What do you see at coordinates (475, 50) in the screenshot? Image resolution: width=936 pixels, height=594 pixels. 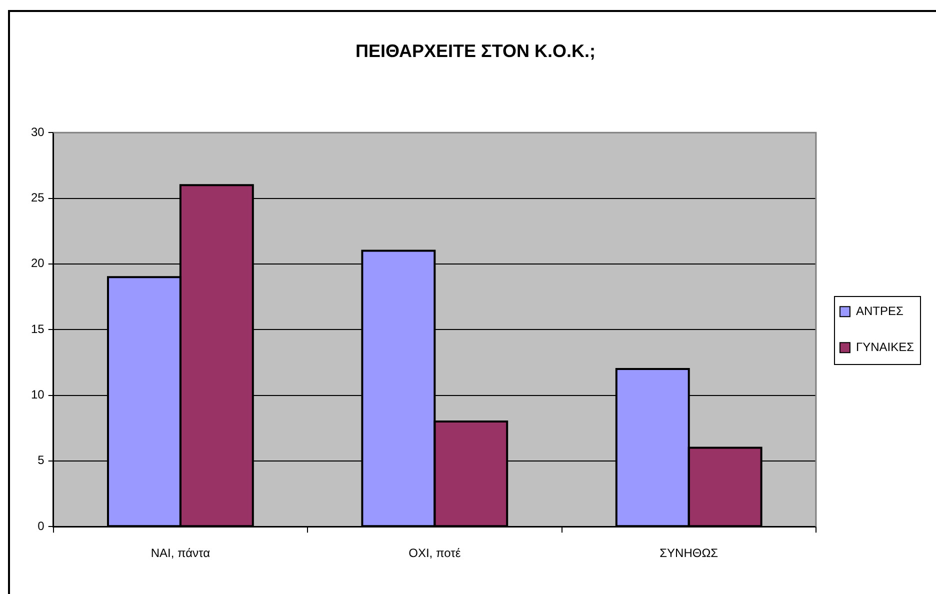 I see `chart-title: ΠΕΙΘΑΡΧΕΙΤΕ ΣΤΟΝ Κ.Ο.Κ.;` at bounding box center [475, 50].